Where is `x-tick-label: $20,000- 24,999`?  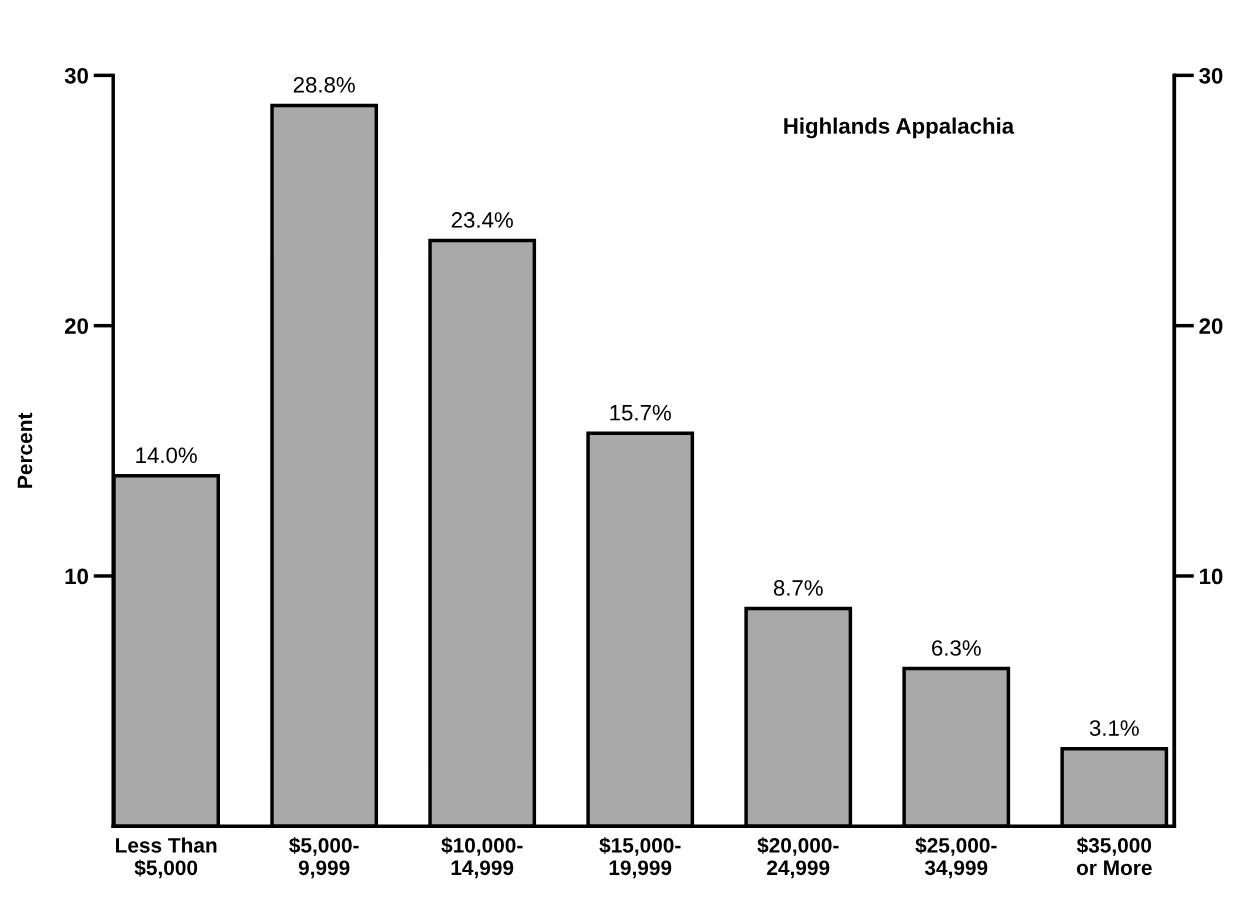 x-tick-label: $20,000- 24,999 is located at coordinates (798, 858).